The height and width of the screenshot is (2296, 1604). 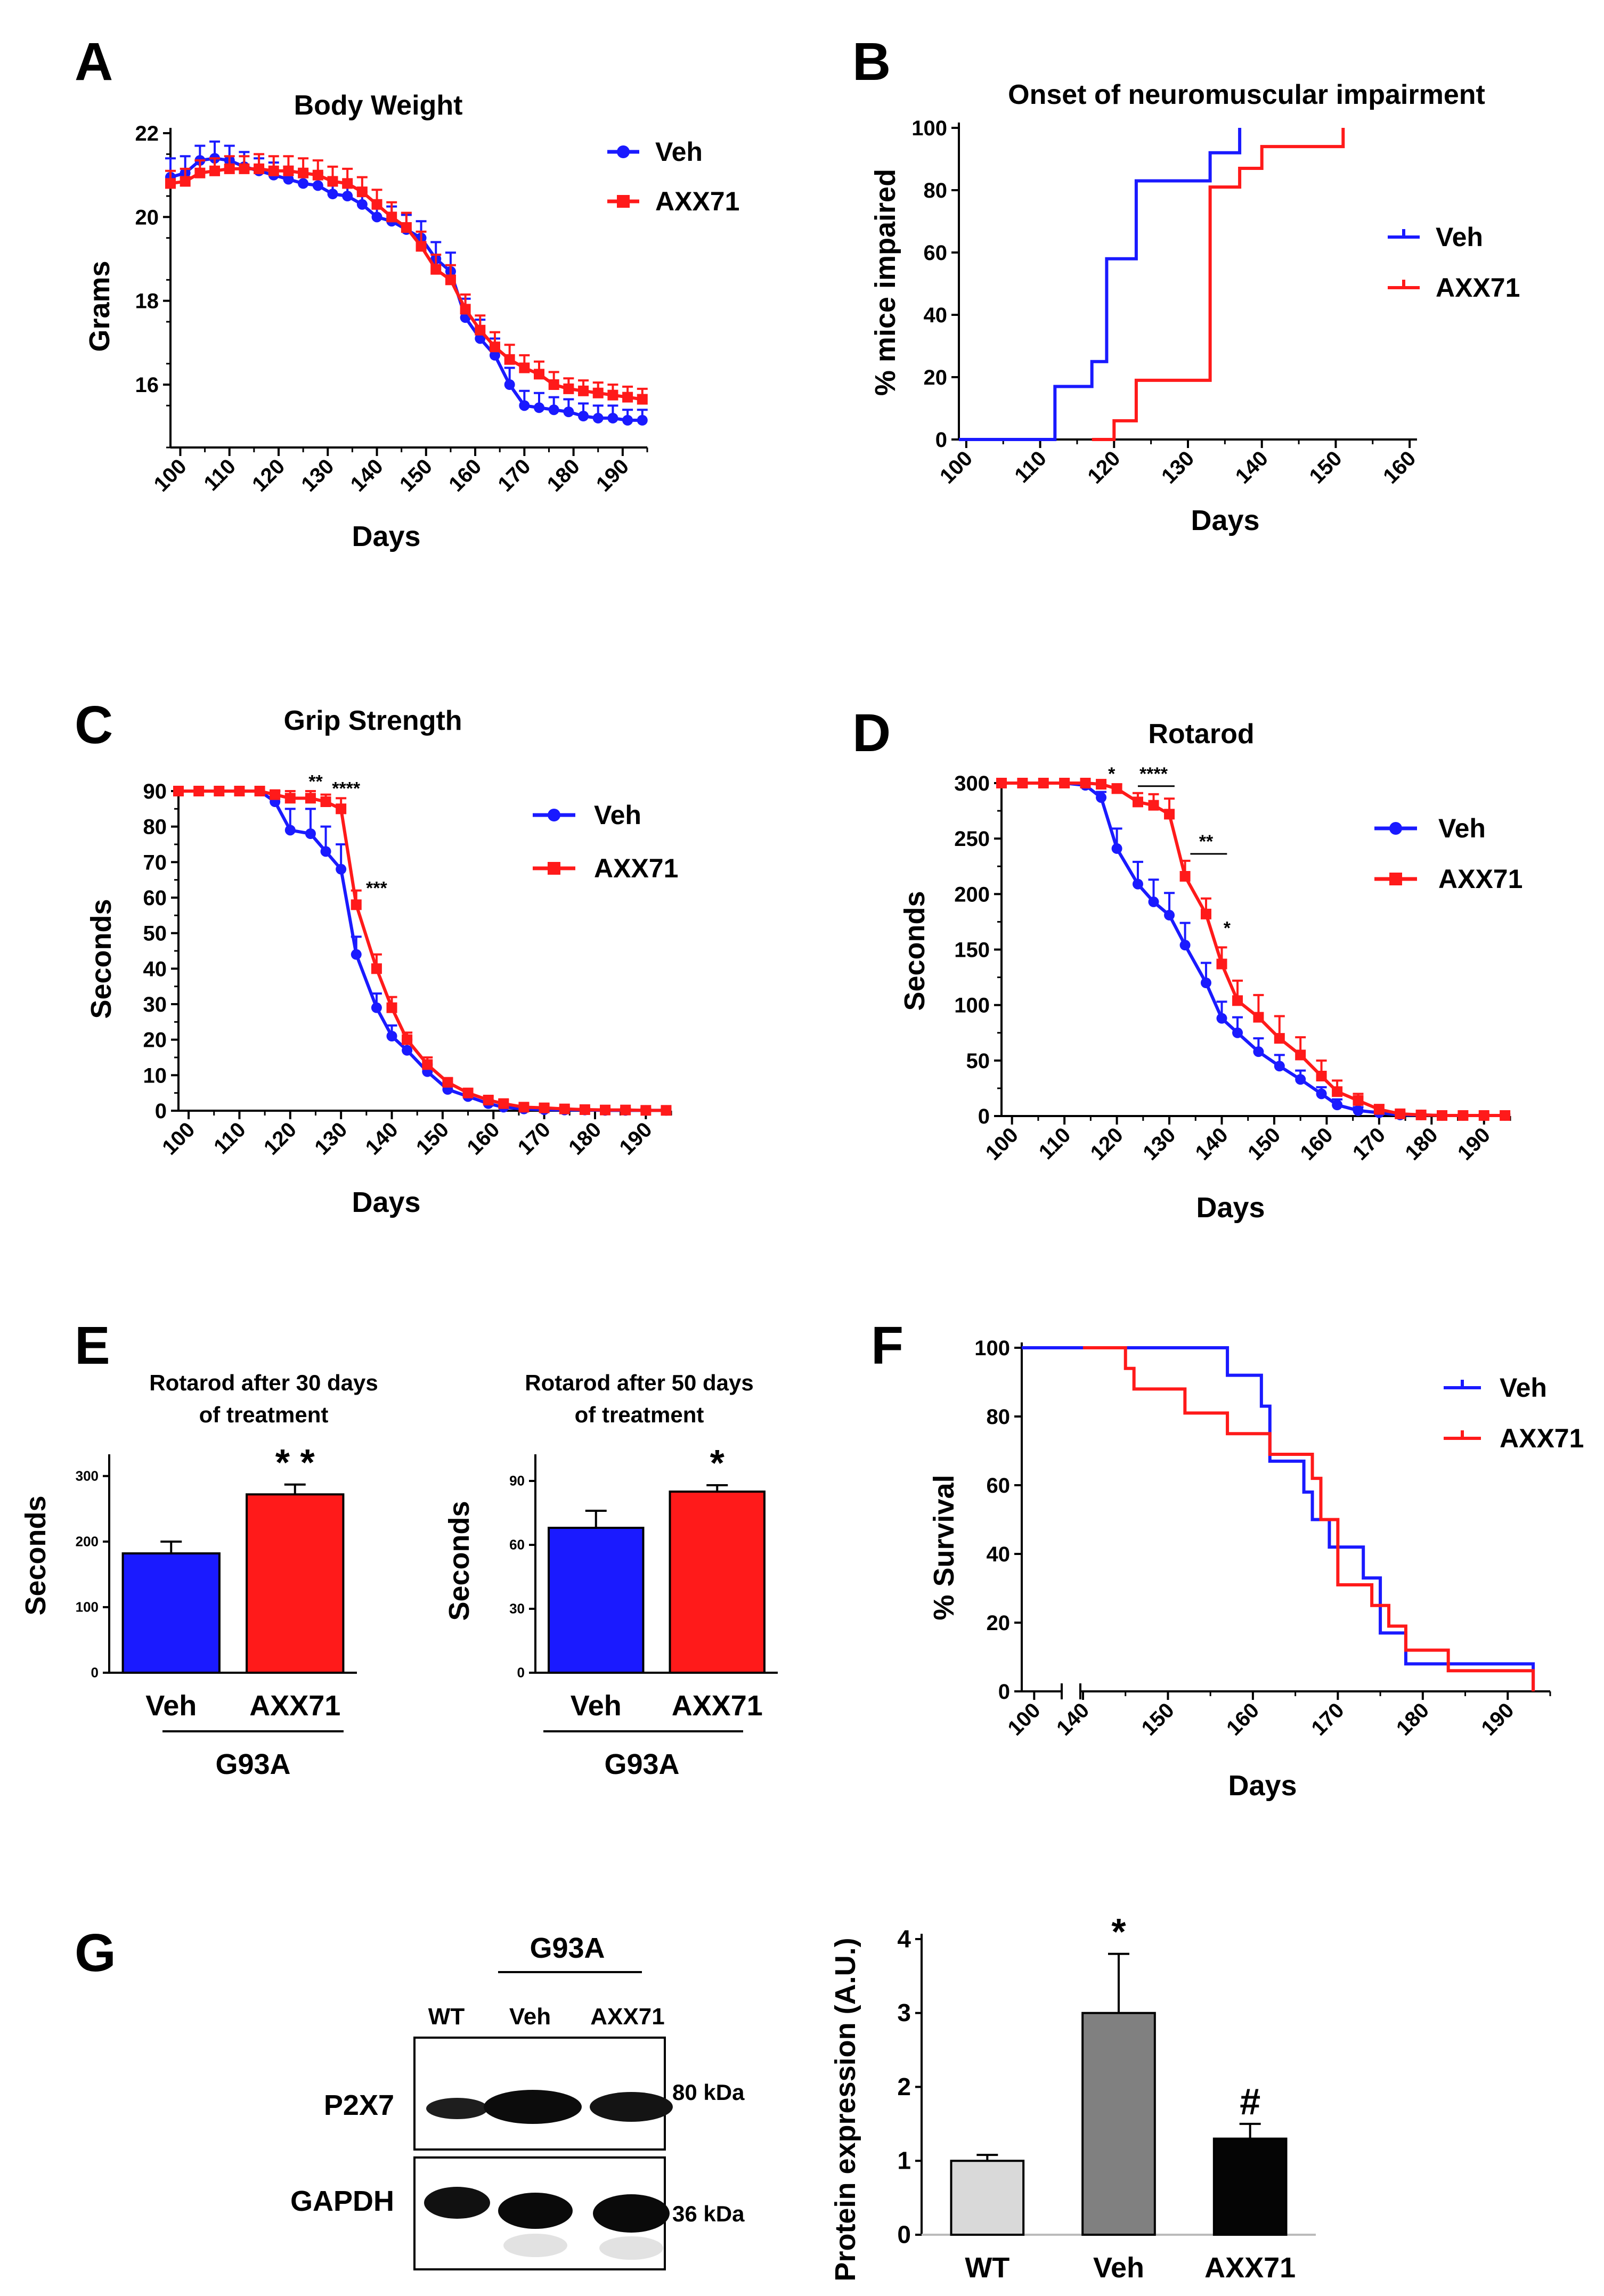 What do you see at coordinates (944, 1547) in the screenshot?
I see `panel-f-ylabel: % Survival` at bounding box center [944, 1547].